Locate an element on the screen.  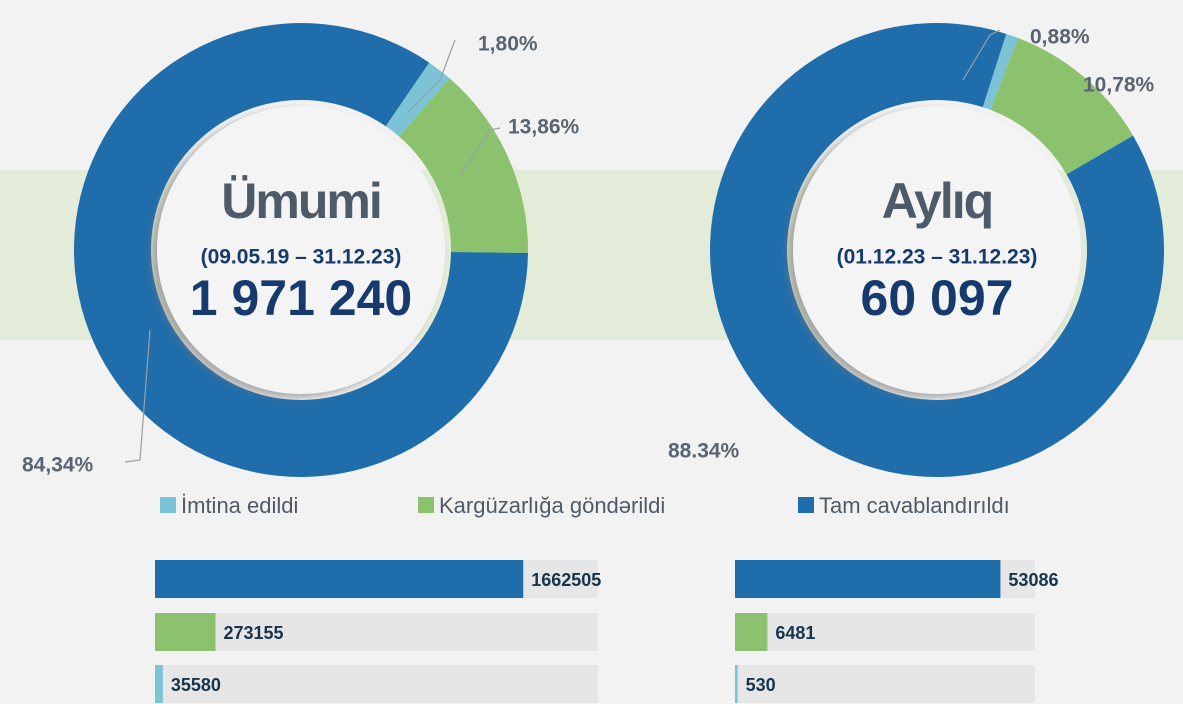
bar-value: 530 is located at coordinates (761, 685).